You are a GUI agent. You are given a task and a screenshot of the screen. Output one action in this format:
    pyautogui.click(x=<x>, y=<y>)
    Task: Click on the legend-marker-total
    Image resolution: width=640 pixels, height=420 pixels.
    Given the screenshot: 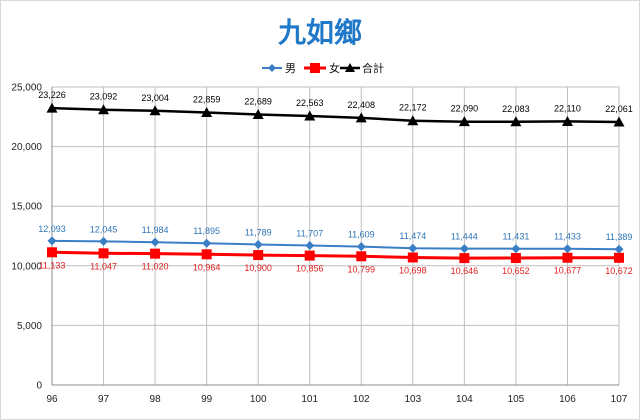 What is the action you would take?
    pyautogui.click(x=350, y=67)
    